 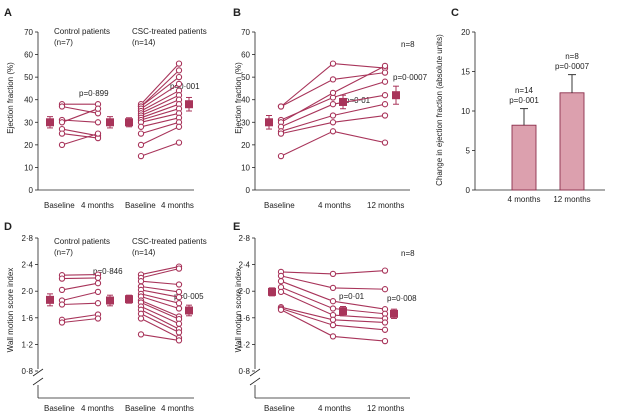 What do you see at coordinates (110, 122) in the screenshot?
I see `mean-marker` at bounding box center [110, 122].